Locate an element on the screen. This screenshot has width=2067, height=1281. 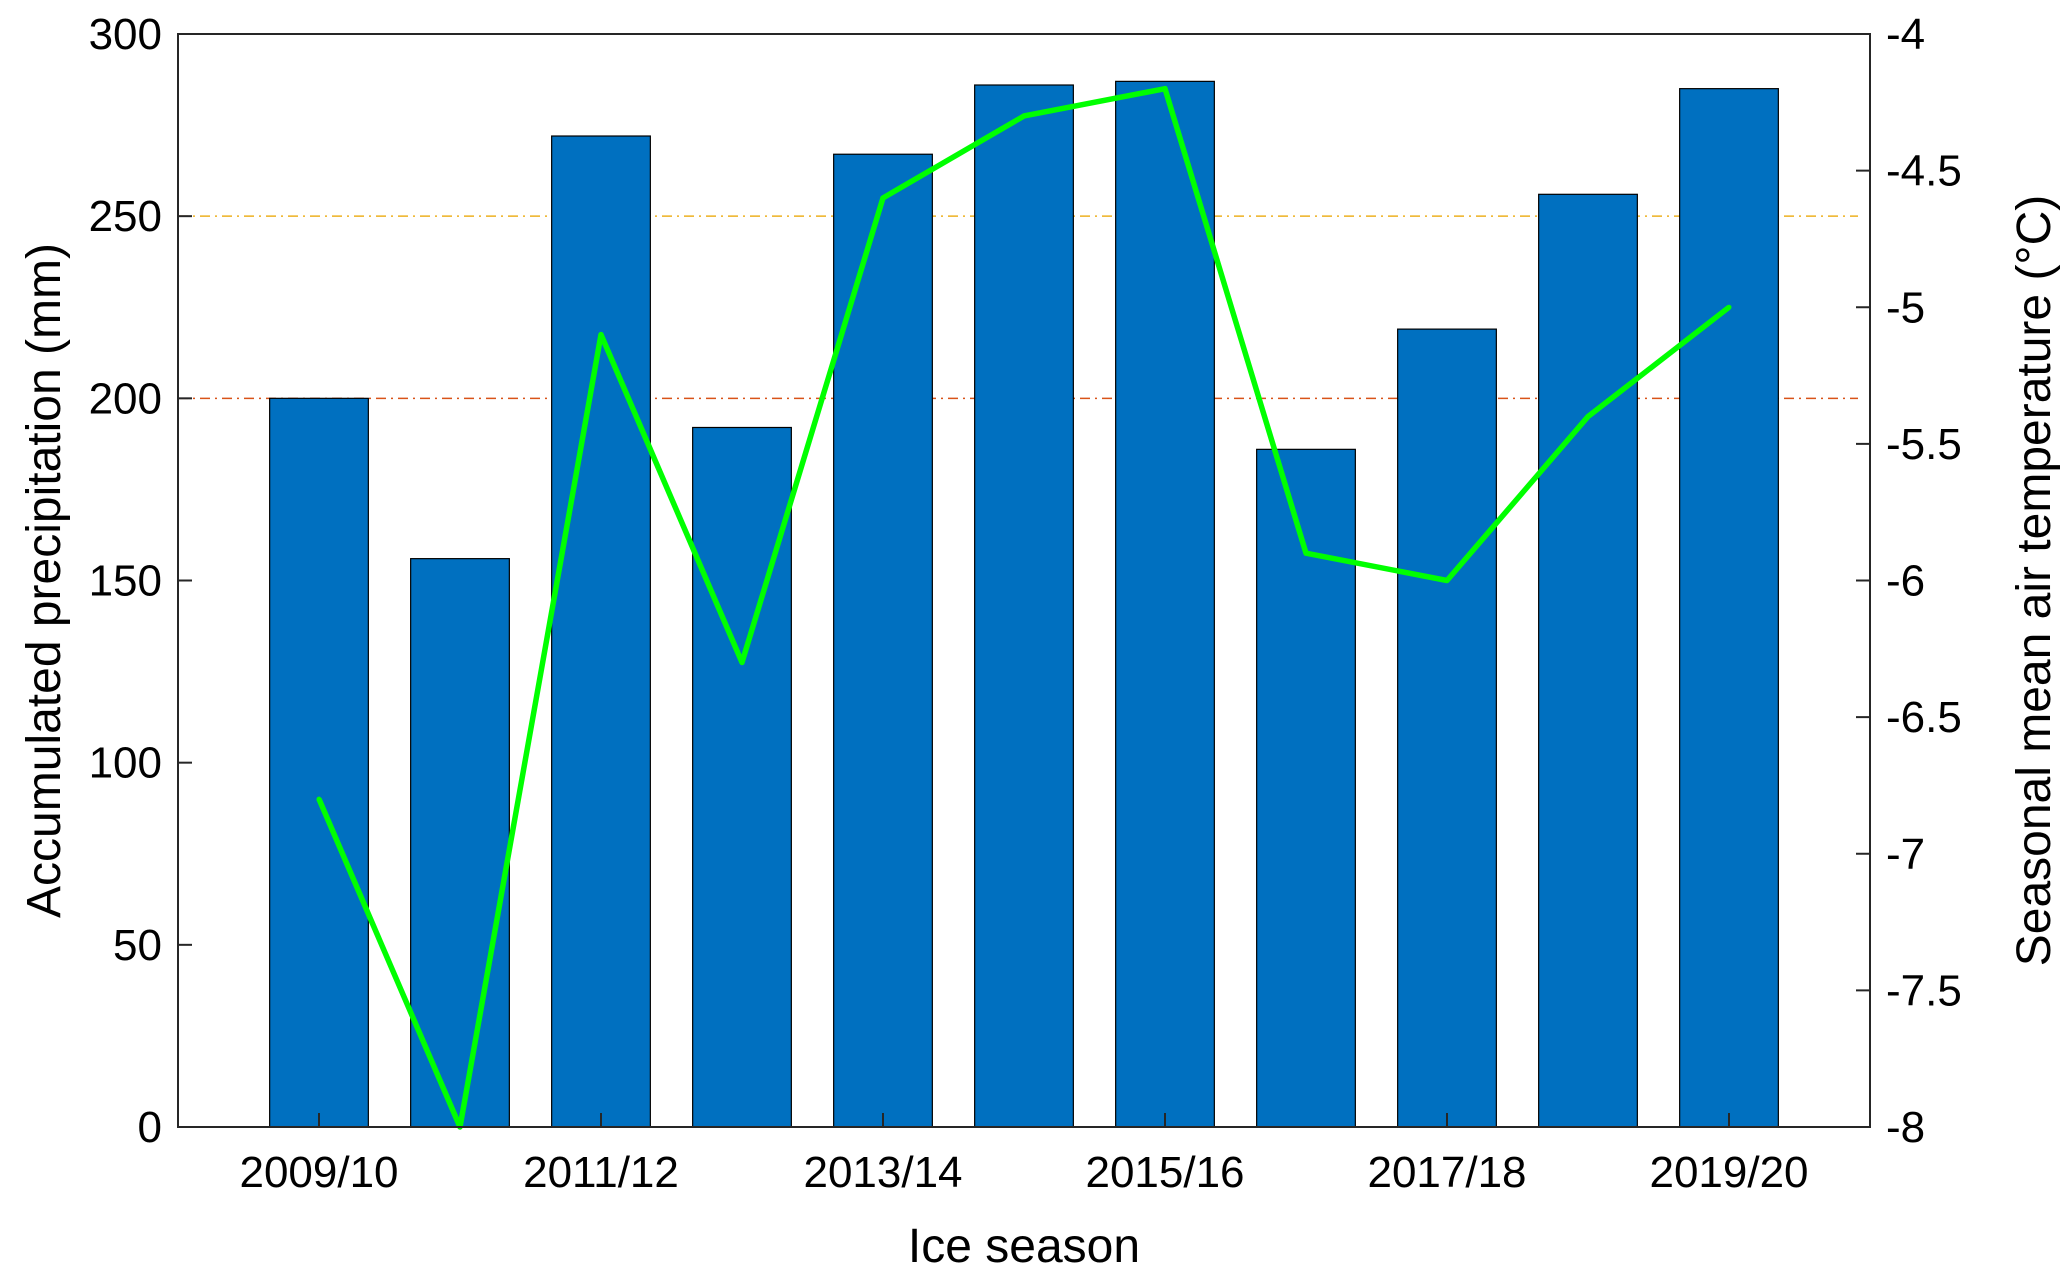
right-tick-label--5.5: -5.5 is located at coordinates (1924, 444).